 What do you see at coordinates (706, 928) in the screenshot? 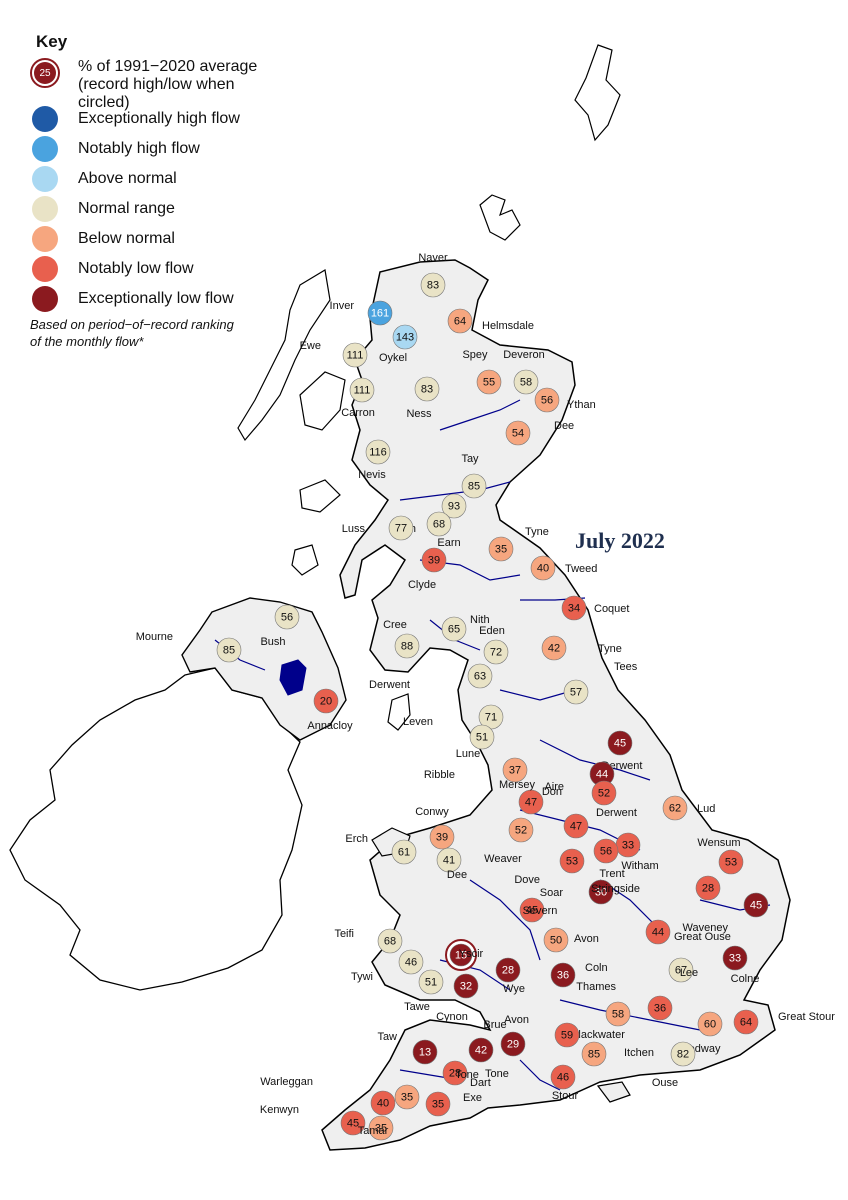
I see `river-label: Waveney` at bounding box center [706, 928].